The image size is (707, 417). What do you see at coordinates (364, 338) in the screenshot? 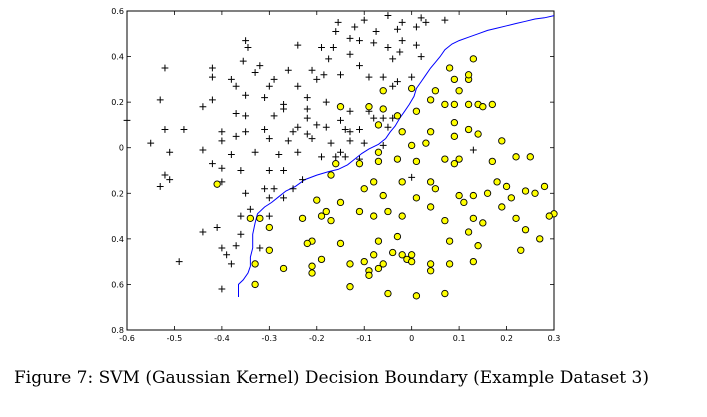
I see `x-tick-label: -0.1` at bounding box center [364, 338].